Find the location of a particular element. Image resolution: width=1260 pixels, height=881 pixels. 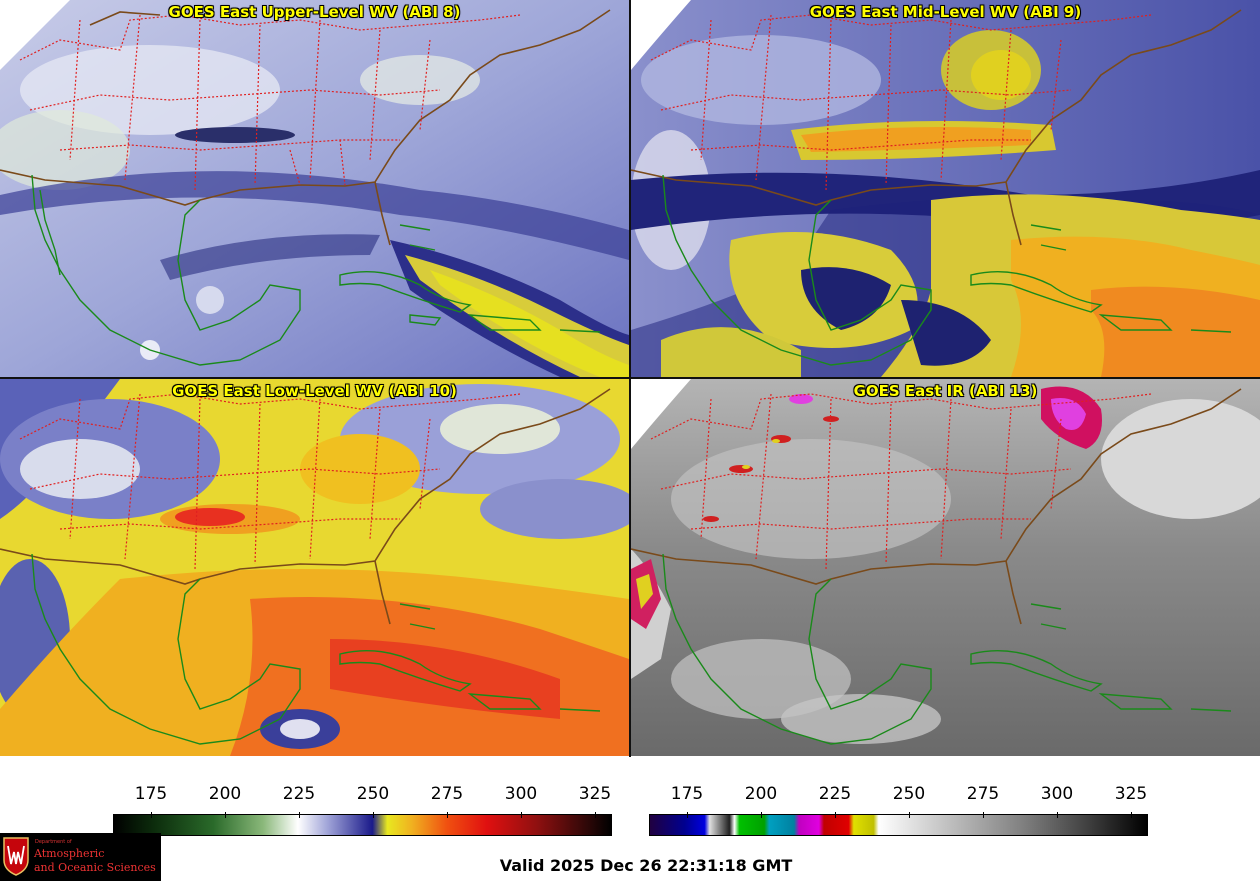

ir-tick-label: 275 is located at coordinates (983, 794).